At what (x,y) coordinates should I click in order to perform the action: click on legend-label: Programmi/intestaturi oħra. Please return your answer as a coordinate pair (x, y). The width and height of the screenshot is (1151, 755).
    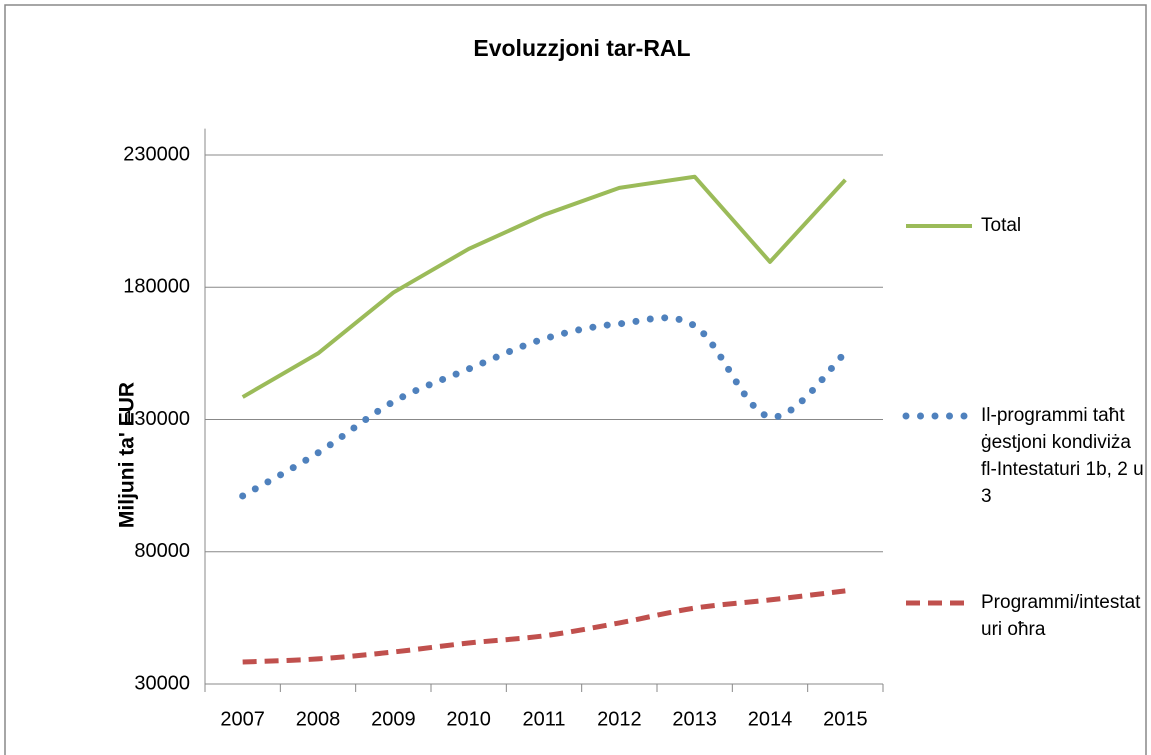
    Looking at the image, I should click on (1061, 616).